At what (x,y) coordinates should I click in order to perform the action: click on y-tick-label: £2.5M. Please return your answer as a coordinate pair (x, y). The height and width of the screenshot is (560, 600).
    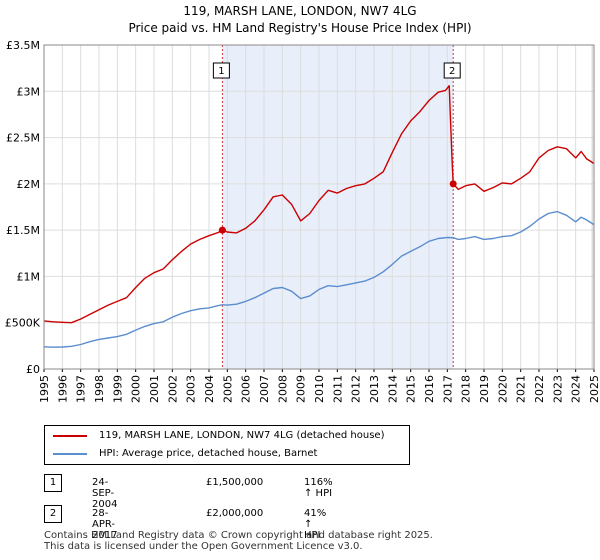
    Looking at the image, I should click on (23, 138).